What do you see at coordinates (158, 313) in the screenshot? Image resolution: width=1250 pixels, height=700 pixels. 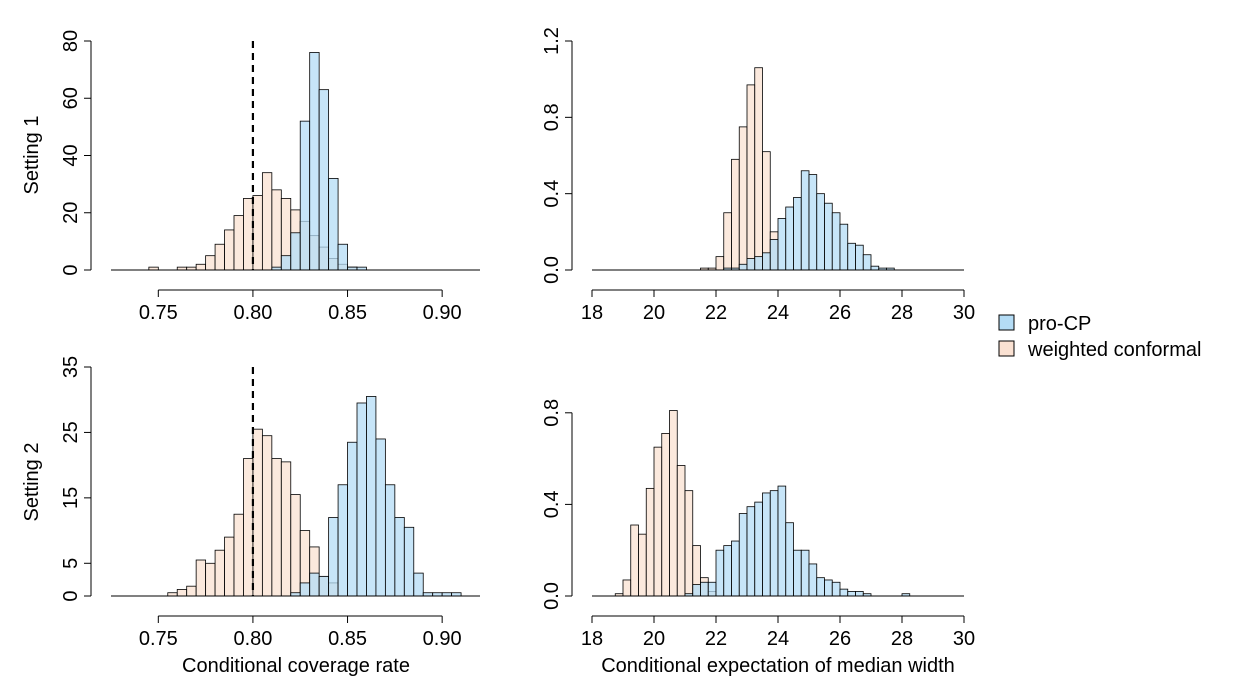 I see `x-tick-label: 0.75` at bounding box center [158, 313].